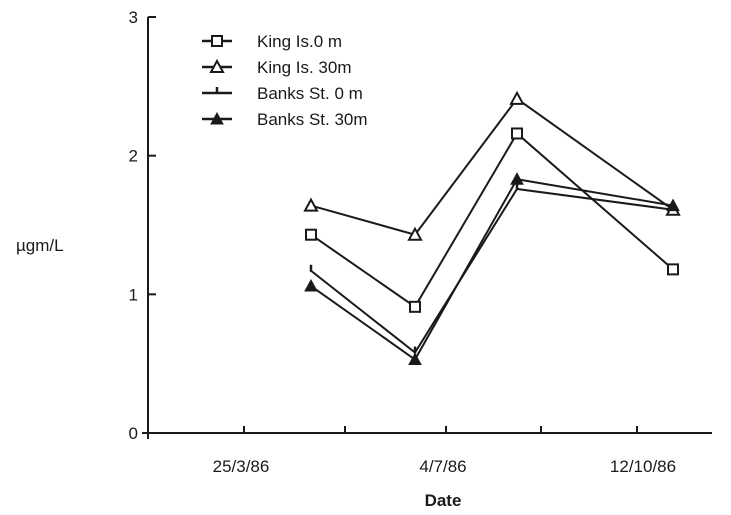 The height and width of the screenshot is (515, 731). I want to click on legend-item: King Is.0 m, so click(272, 41).